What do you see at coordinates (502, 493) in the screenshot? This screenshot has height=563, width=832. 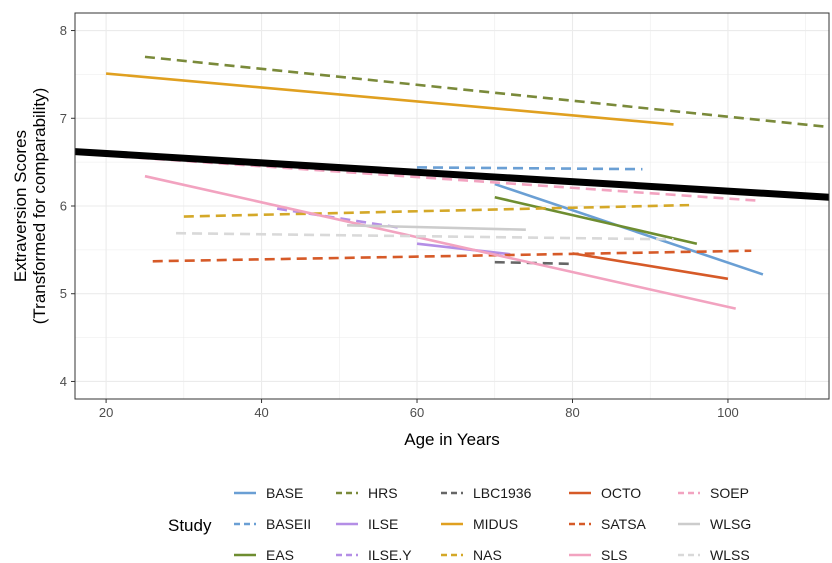 I see `legend-label-lbc1936: LBC1936` at bounding box center [502, 493].